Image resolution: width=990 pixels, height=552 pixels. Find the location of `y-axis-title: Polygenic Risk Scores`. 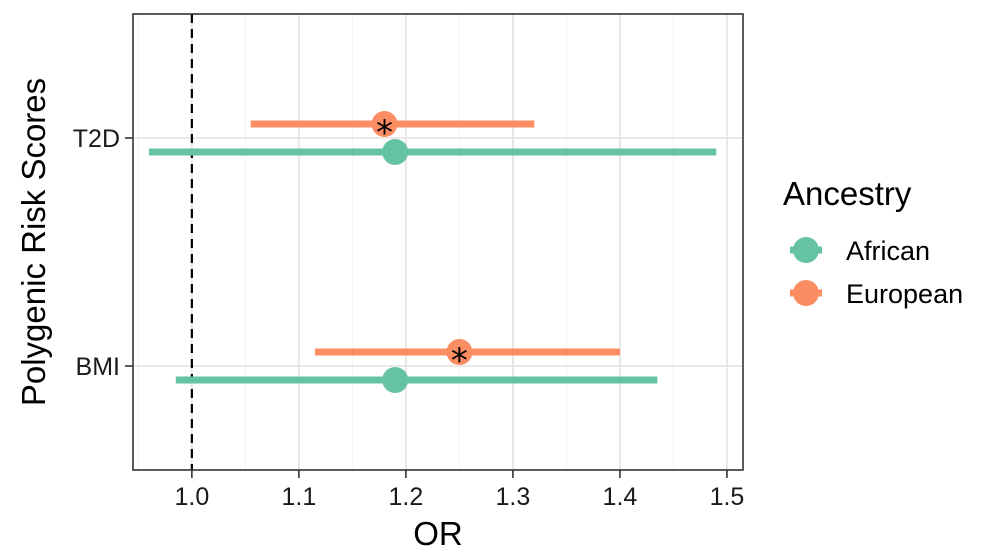

y-axis-title: Polygenic Risk Scores is located at coordinates (33, 242).